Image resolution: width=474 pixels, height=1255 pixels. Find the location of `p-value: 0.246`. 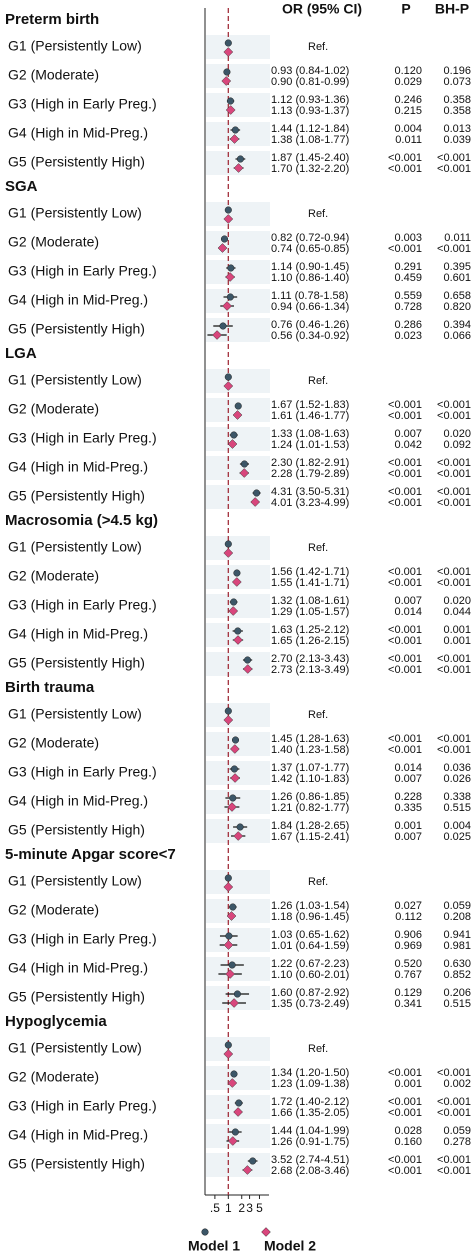

p-value: 0.246 is located at coordinates (408, 100).